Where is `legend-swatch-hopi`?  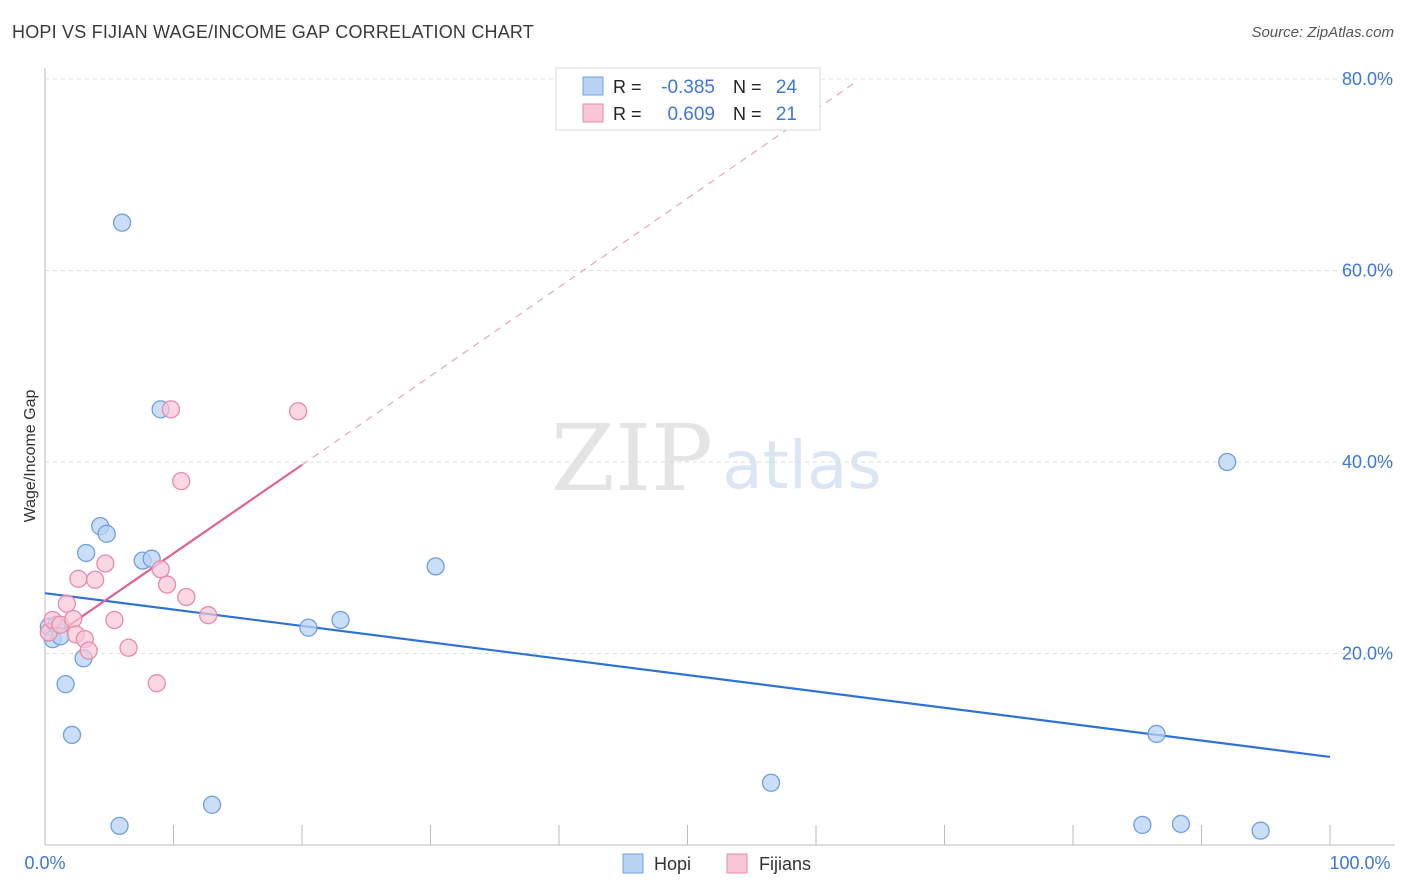 legend-swatch-hopi is located at coordinates (593, 86).